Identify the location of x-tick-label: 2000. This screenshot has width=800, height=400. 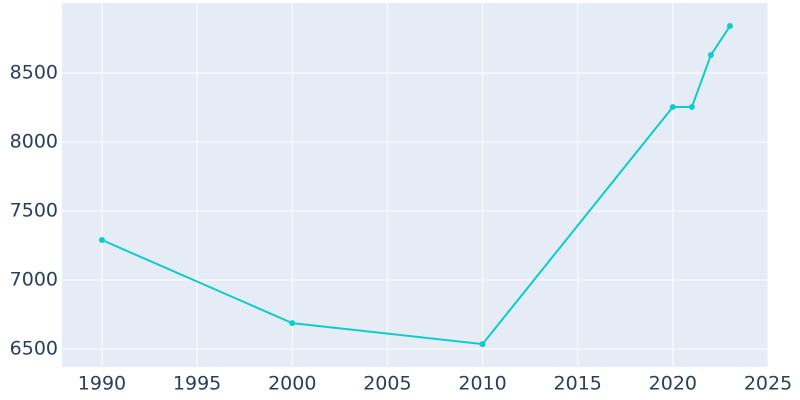
(292, 384).